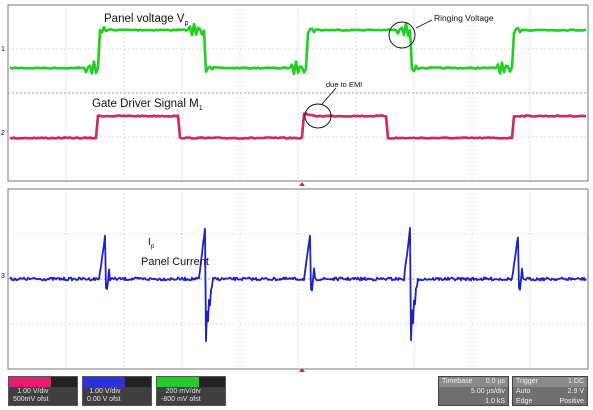  Describe the element at coordinates (151, 243) in the screenshot. I see `current-symbol: Ip` at that location.